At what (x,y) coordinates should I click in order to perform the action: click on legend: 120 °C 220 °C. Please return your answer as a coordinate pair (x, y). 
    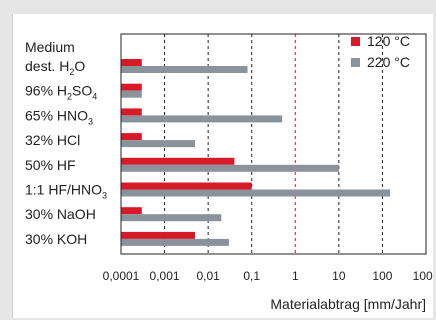
    Looking at the image, I should click on (380, 51).